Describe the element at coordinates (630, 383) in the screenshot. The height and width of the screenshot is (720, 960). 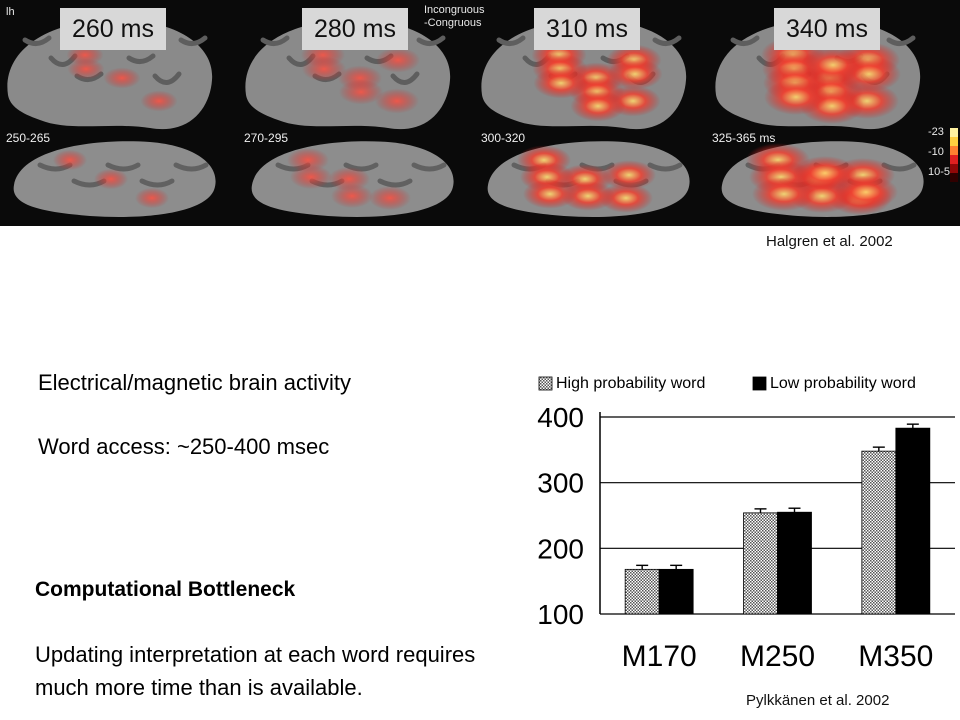
I see `legend-label-1: High probability word` at that location.